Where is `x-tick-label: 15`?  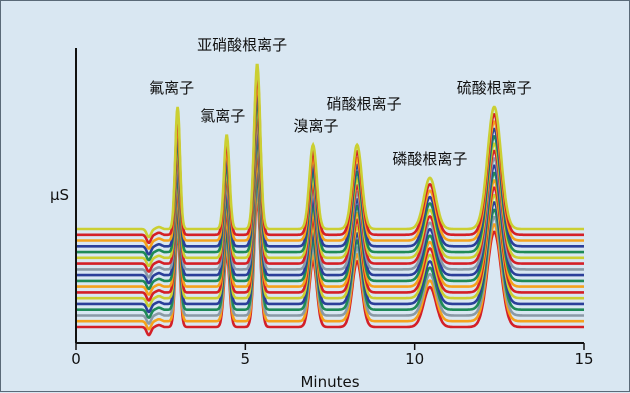
x-tick-label: 15 is located at coordinates (583, 359).